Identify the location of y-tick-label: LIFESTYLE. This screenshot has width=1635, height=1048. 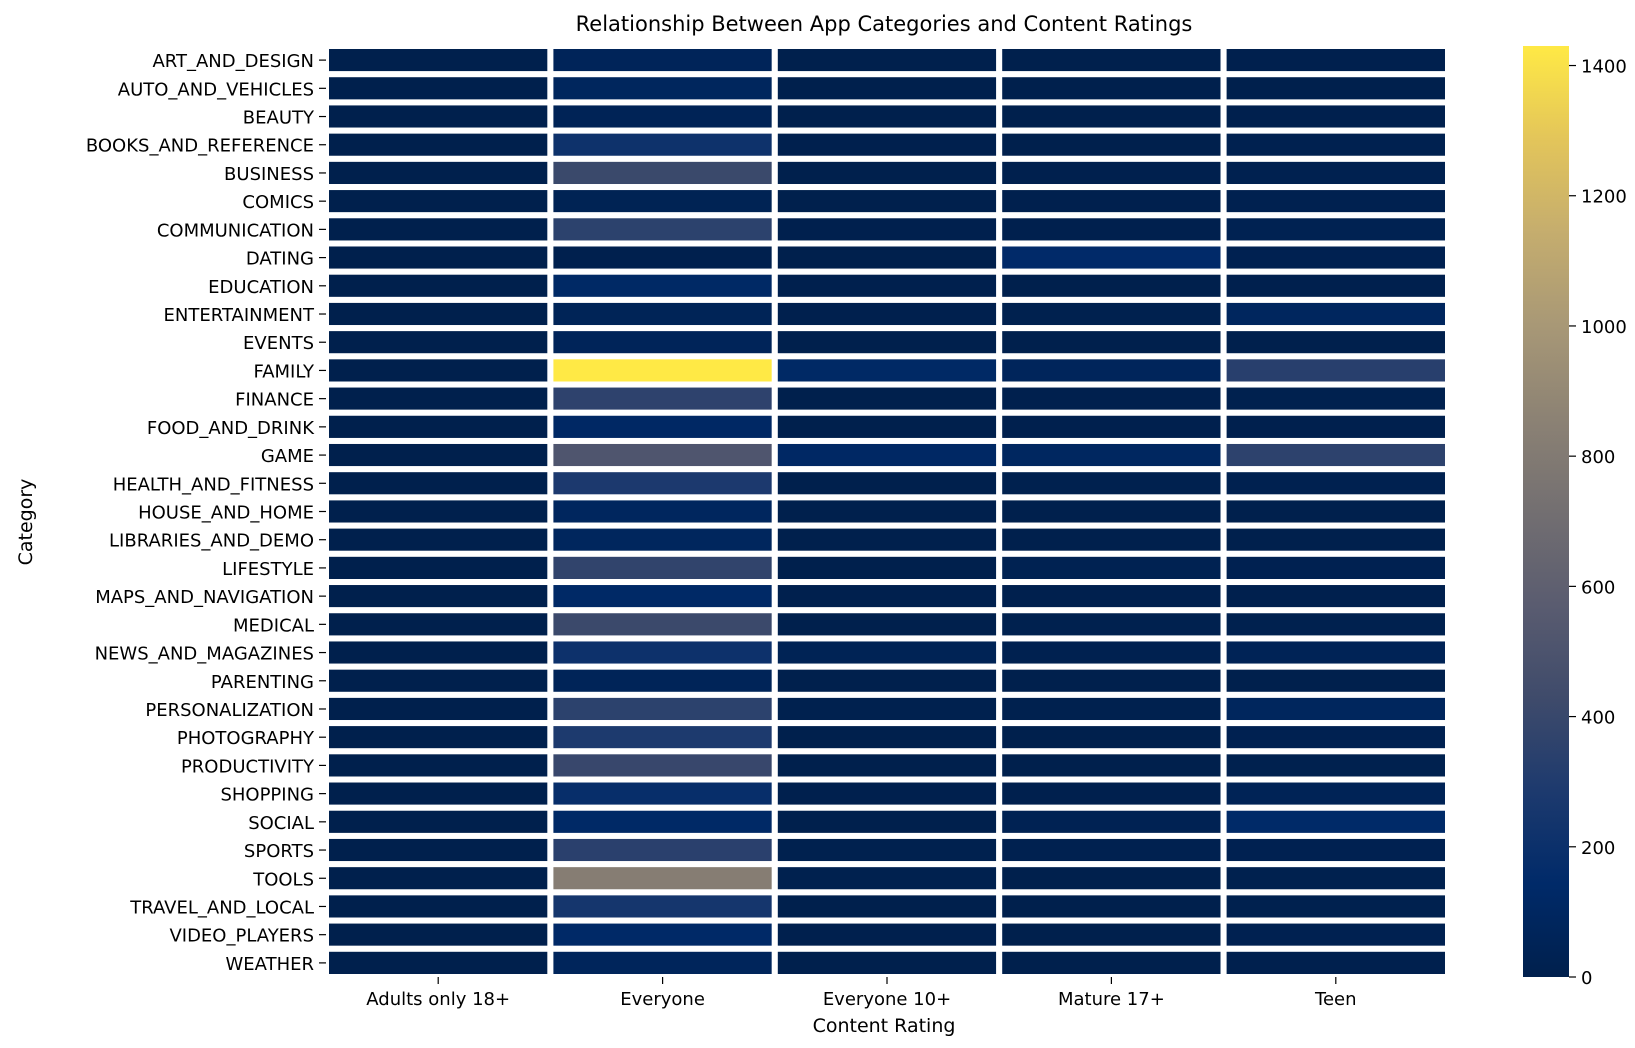
(268, 569).